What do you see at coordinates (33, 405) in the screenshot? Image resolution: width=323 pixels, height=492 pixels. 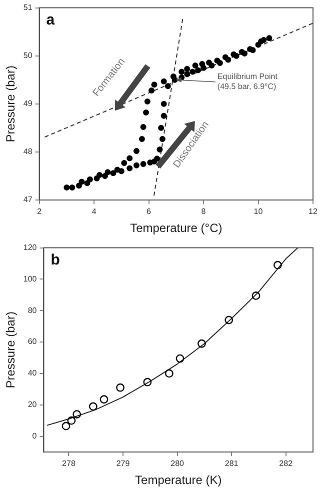 I see `y-tick-label: 20` at bounding box center [33, 405].